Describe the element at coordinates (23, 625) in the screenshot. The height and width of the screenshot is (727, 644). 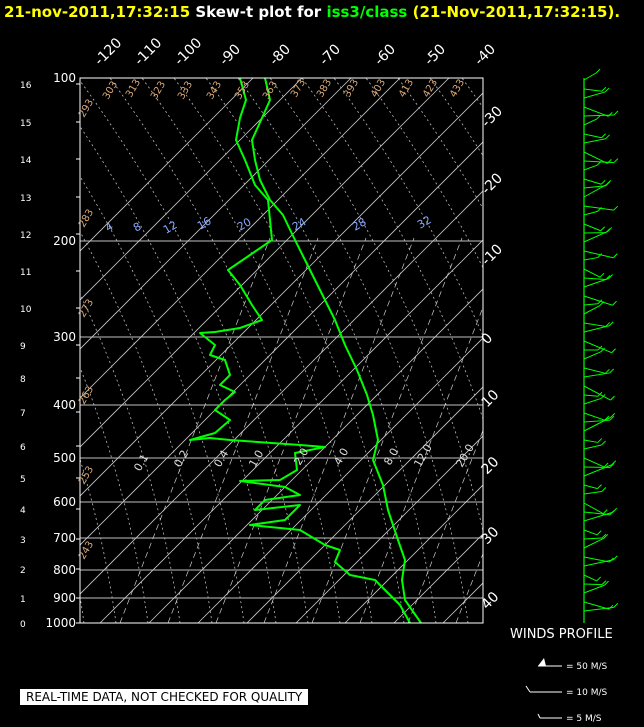
I see `height-label: 0` at that location.